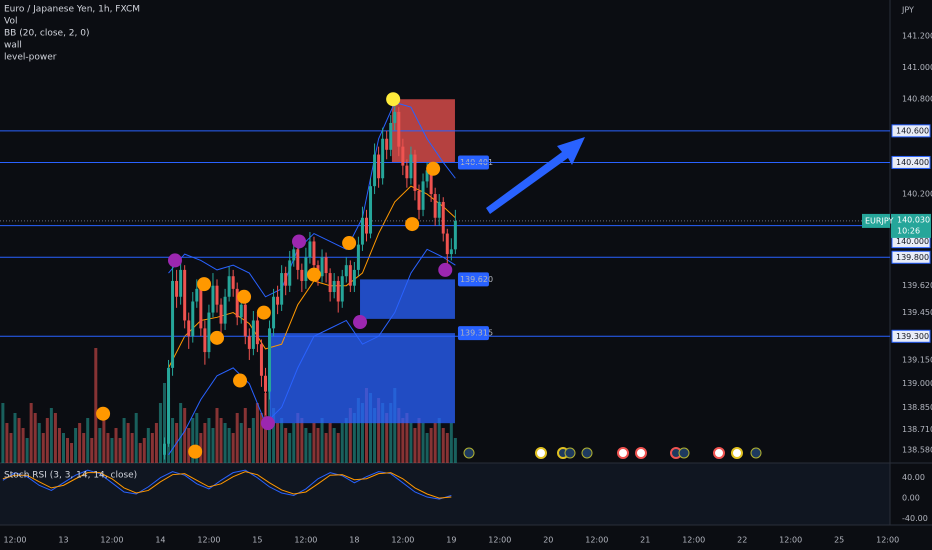 This screenshot has width=932, height=550. Describe the element at coordinates (612, 453) in the screenshot. I see `event-icons` at that location.